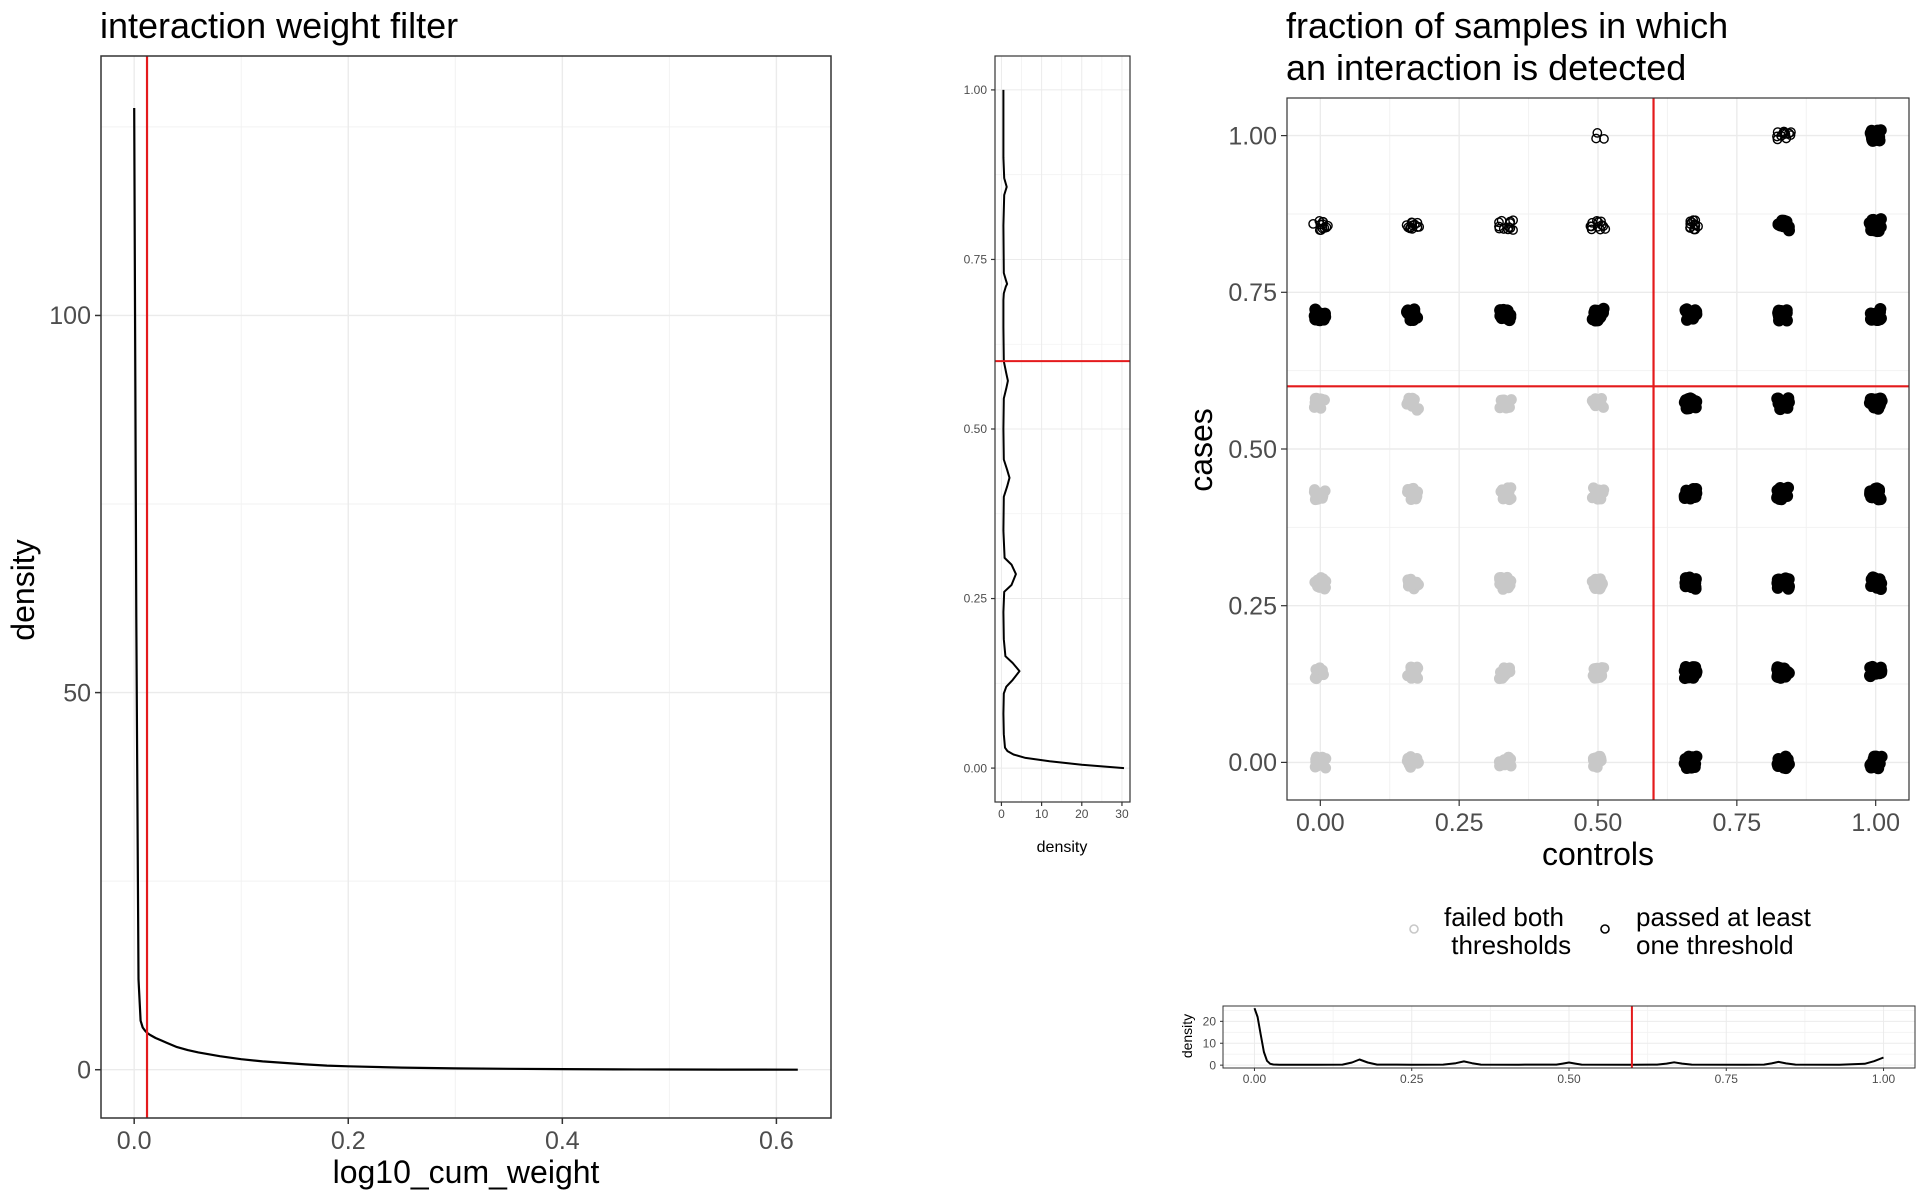  I want to click on marginal-y-x-ticks: 0 10 20 30, so click(1063, 811).